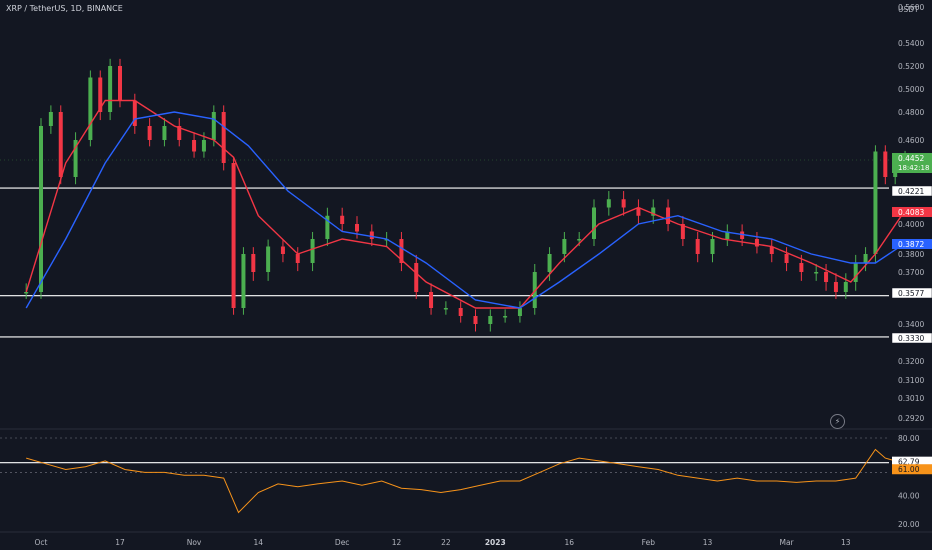  I want to click on price-tick-label: 0.5000, so click(911, 89).